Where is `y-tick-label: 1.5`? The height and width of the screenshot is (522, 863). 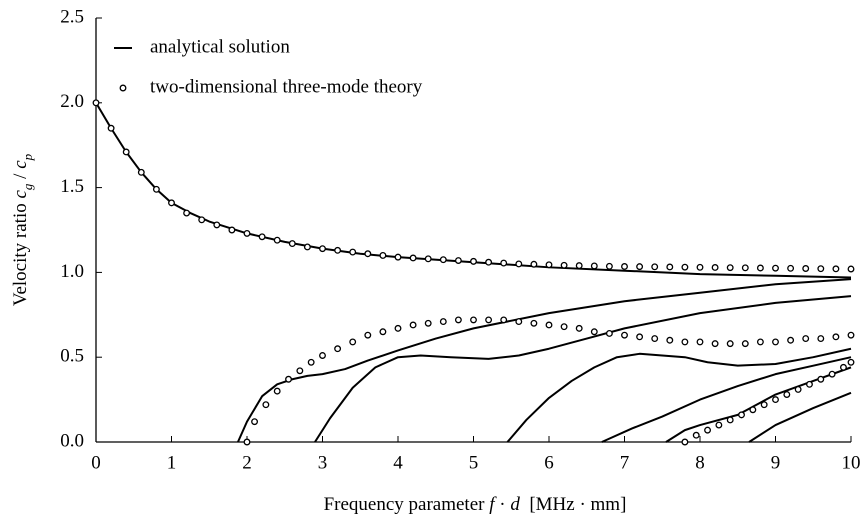
y-tick-label: 1.5 is located at coordinates (72, 186).